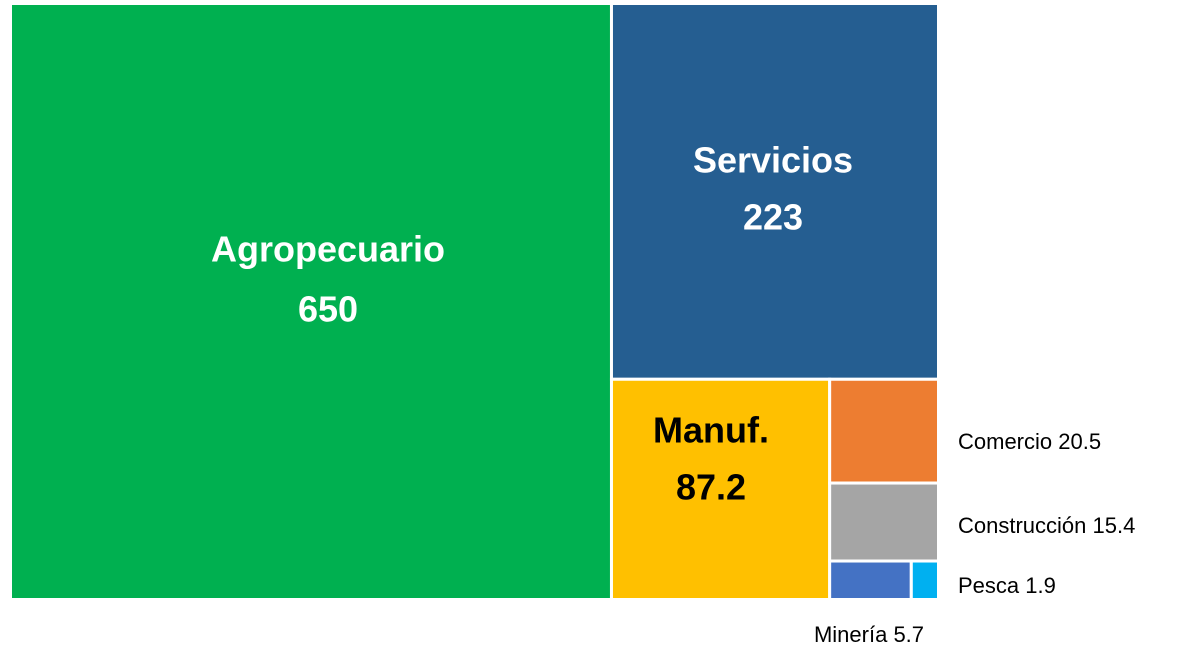 The width and height of the screenshot is (1192, 653). I want to click on tile-value: 650, so click(328, 309).